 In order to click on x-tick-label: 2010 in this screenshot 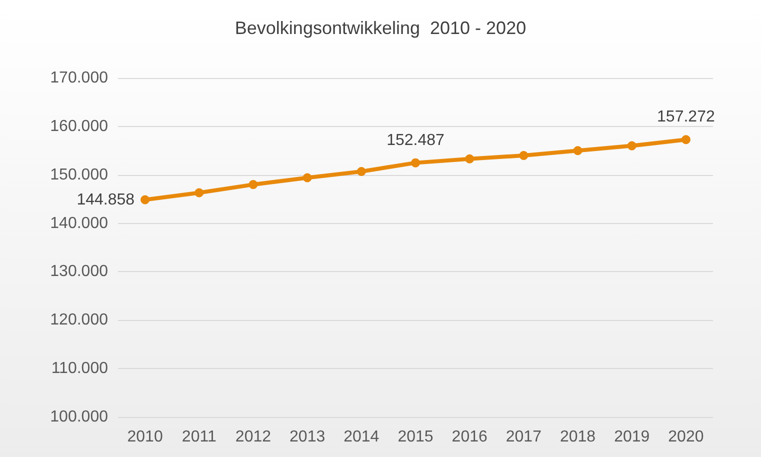, I will do `click(145, 437)`.